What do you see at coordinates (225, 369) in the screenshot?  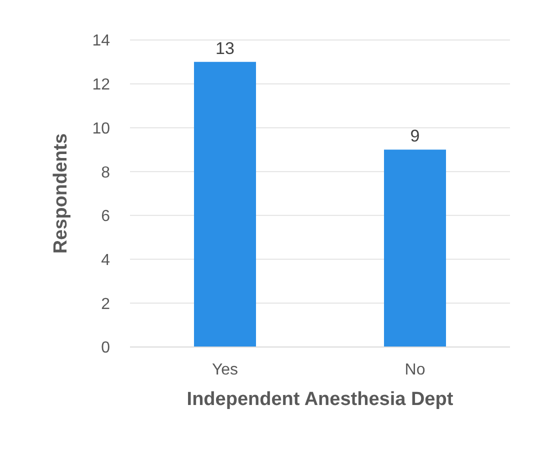 I see `x-tick-label: Yes` at bounding box center [225, 369].